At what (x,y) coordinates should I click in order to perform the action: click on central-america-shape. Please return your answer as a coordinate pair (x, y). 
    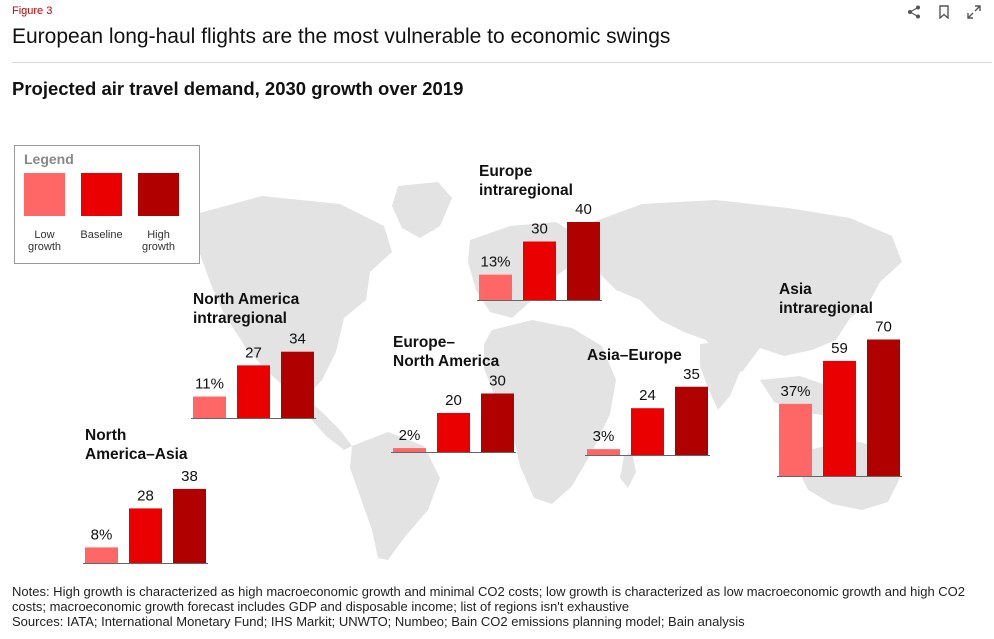
    Looking at the image, I should click on (329, 424).